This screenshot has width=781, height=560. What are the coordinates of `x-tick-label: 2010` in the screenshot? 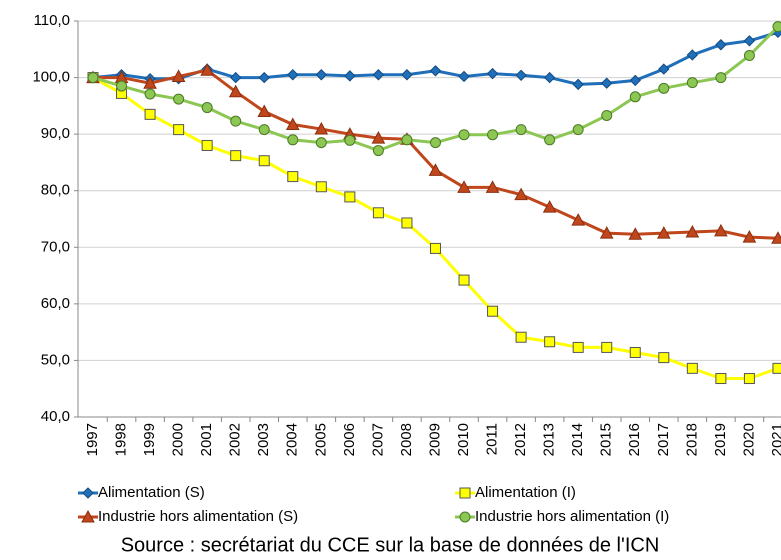 It's located at (463, 439).